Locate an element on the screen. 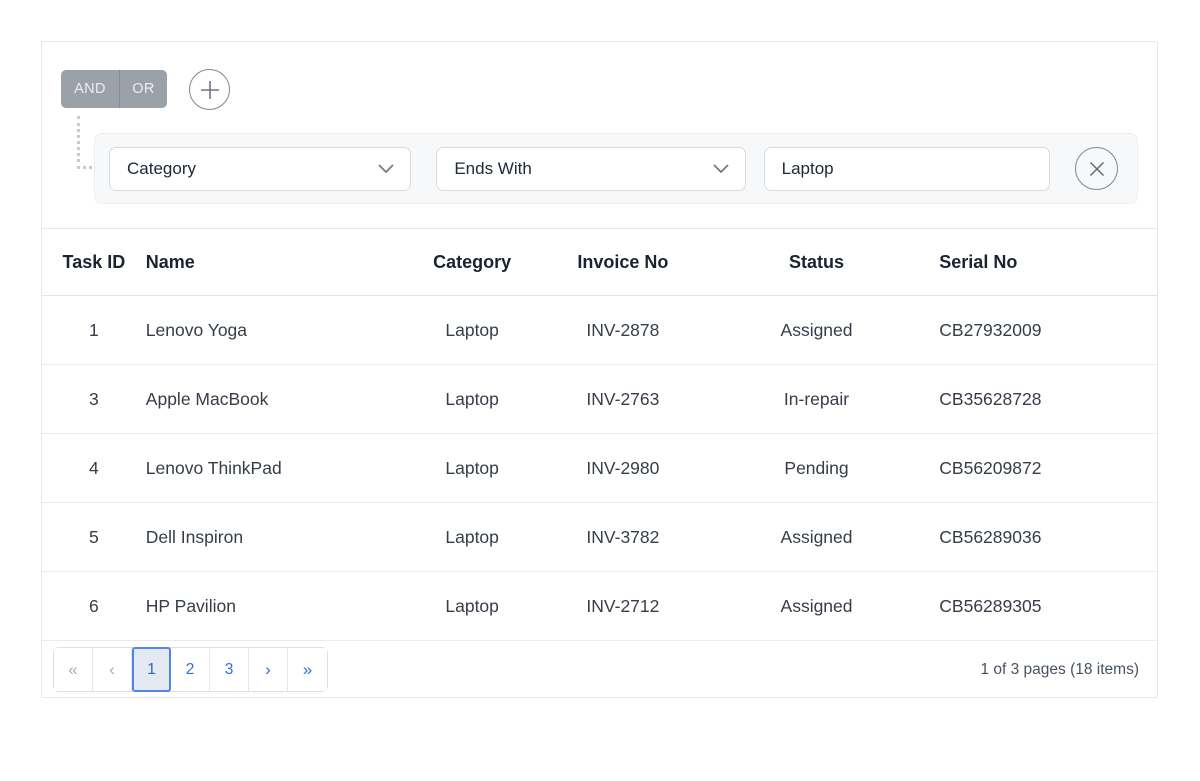 The height and width of the screenshot is (781, 1200). pagination: « ‹ 1 2 3 › » is located at coordinates (190, 669).